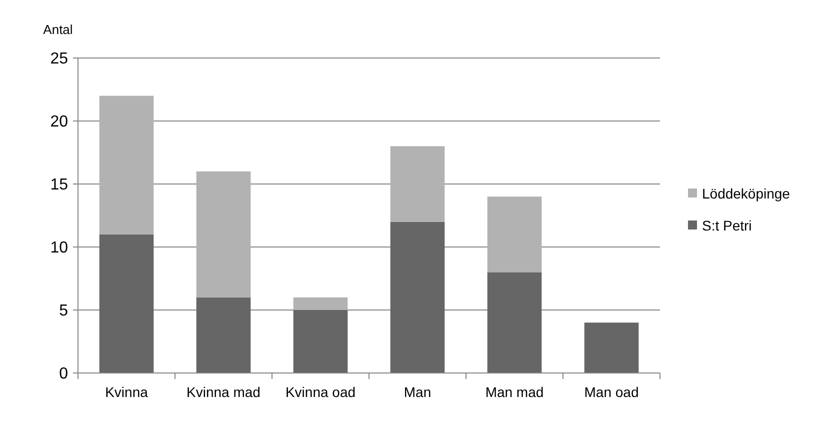 This screenshot has width=836, height=445. Describe the element at coordinates (418, 392) in the screenshot. I see `x-tick-label: Man` at that location.